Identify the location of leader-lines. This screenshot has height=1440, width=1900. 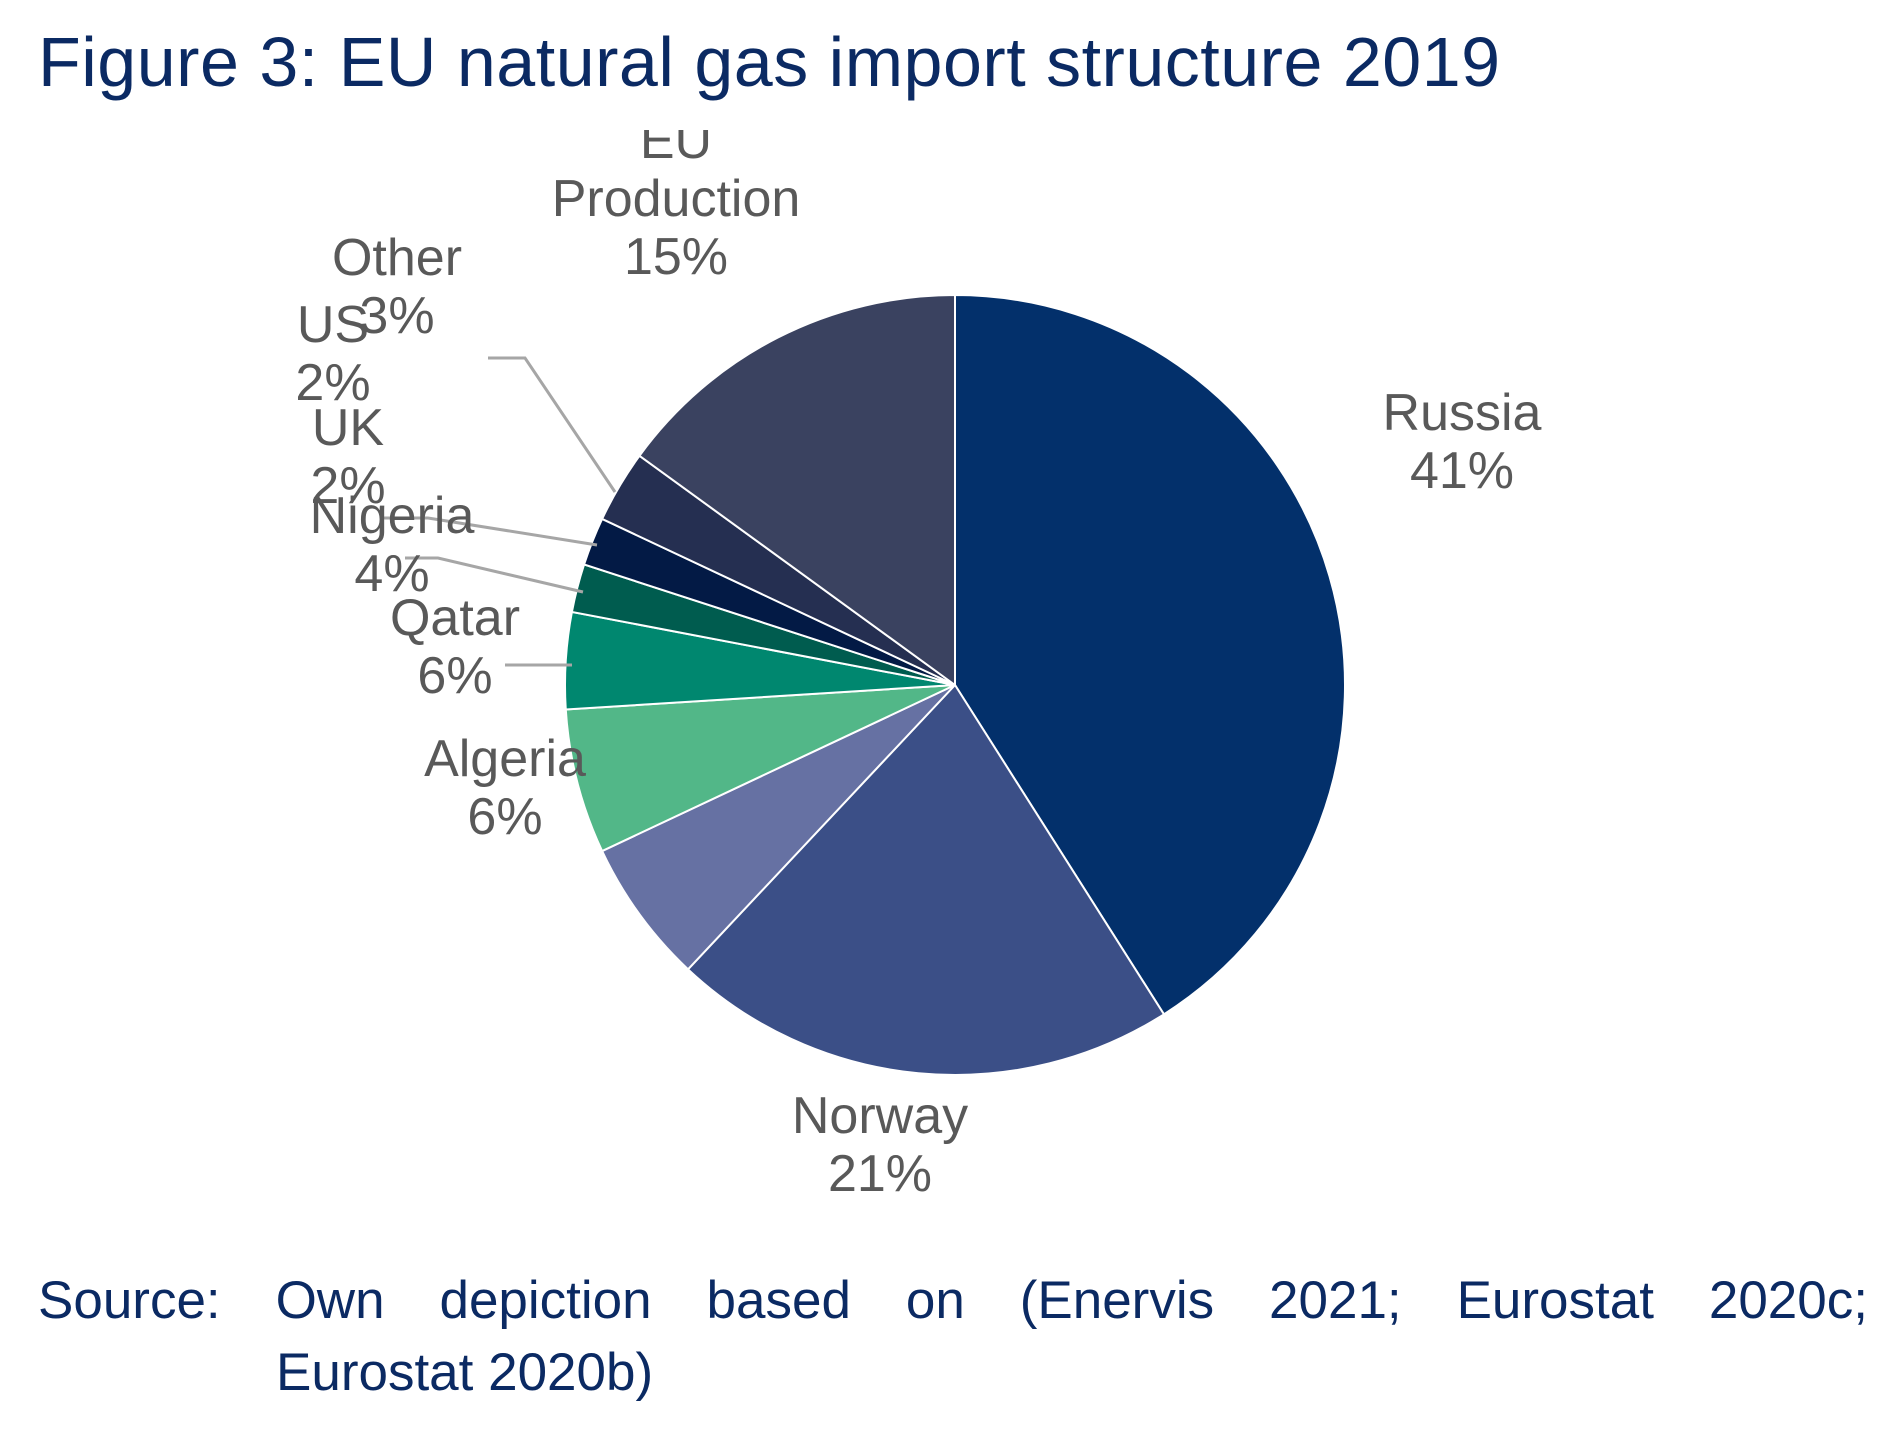
(498, 511).